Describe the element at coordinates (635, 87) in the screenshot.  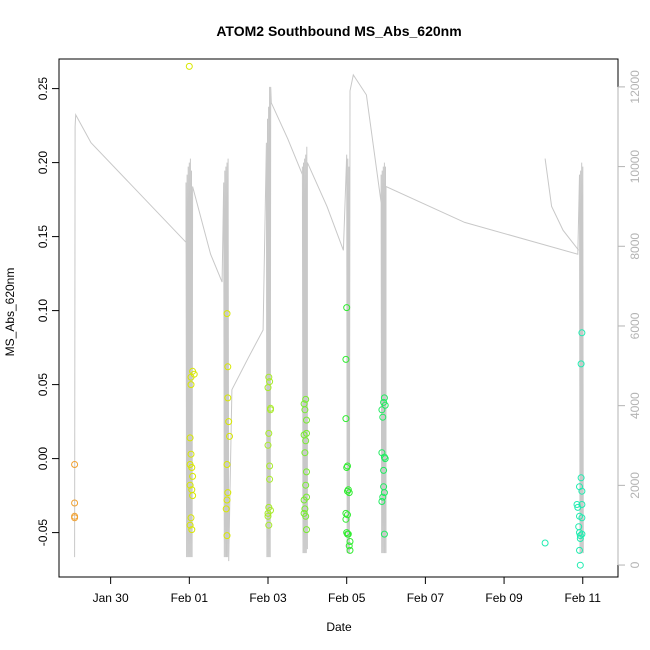
I see `y2-tick-label: 12000` at that location.